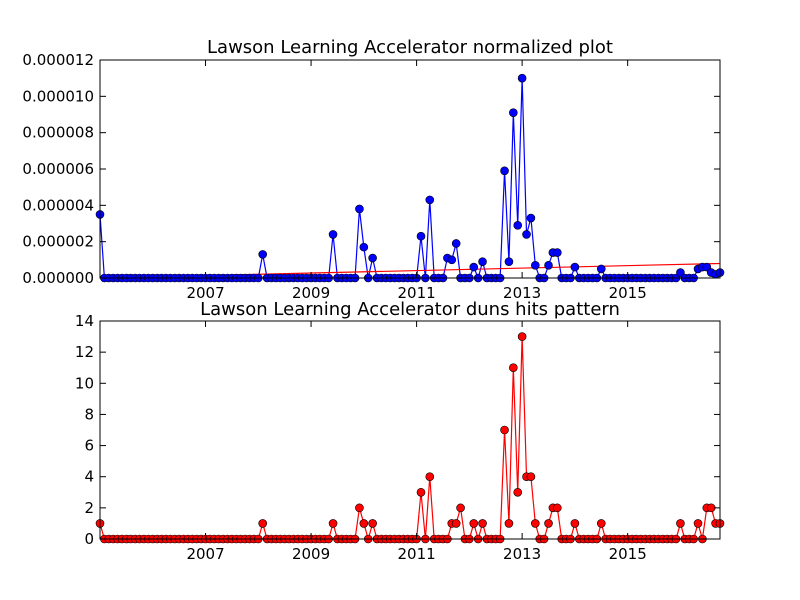 The width and height of the screenshot is (800, 600). Describe the element at coordinates (522, 554) in the screenshot. I see `duns-hits-plot-x-tick-label: 2013` at that location.